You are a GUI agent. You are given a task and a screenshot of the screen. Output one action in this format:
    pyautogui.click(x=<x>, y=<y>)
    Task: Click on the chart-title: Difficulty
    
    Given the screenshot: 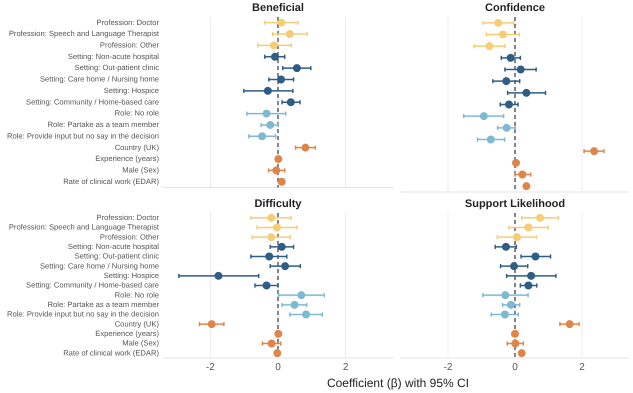 What is the action you would take?
    pyautogui.click(x=278, y=204)
    